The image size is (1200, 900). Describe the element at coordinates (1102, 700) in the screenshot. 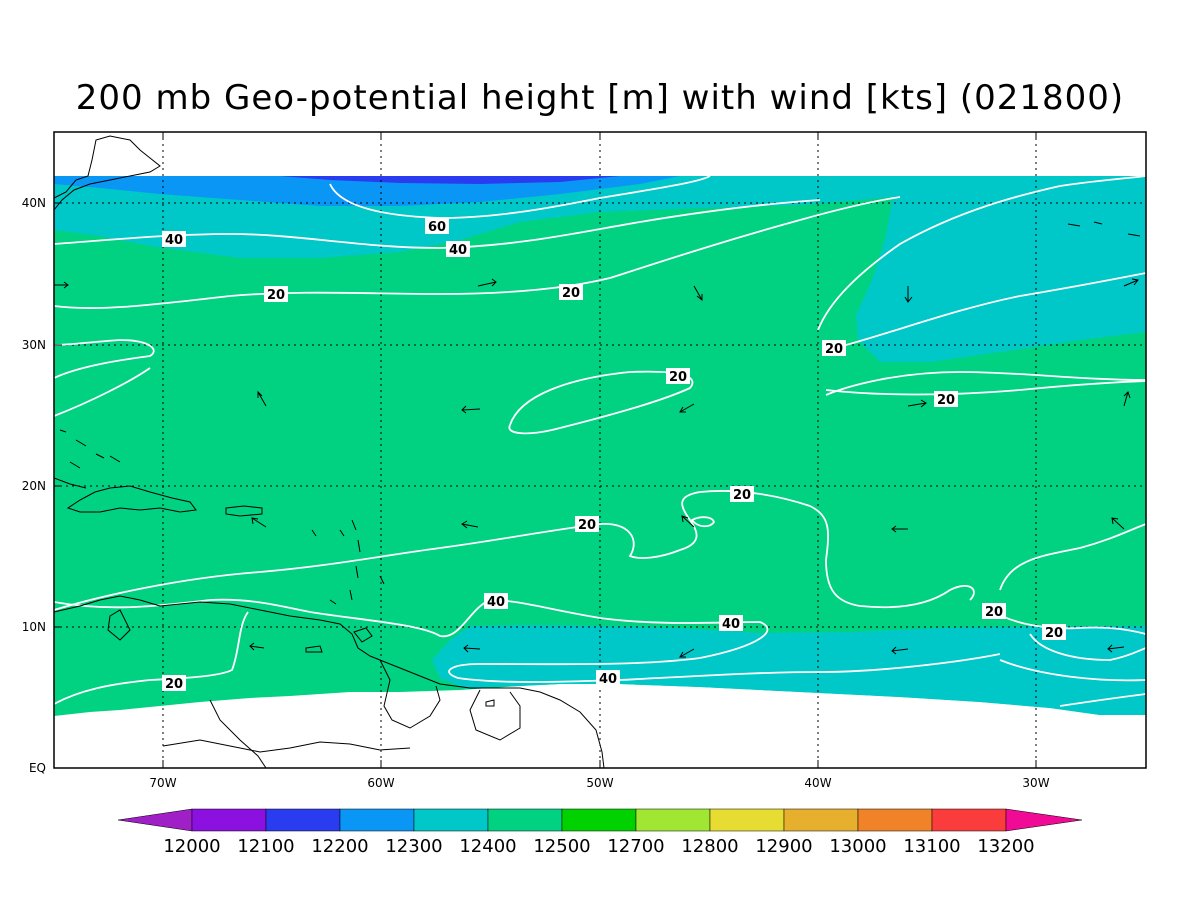

I see `isotach-20-se-d` at that location.